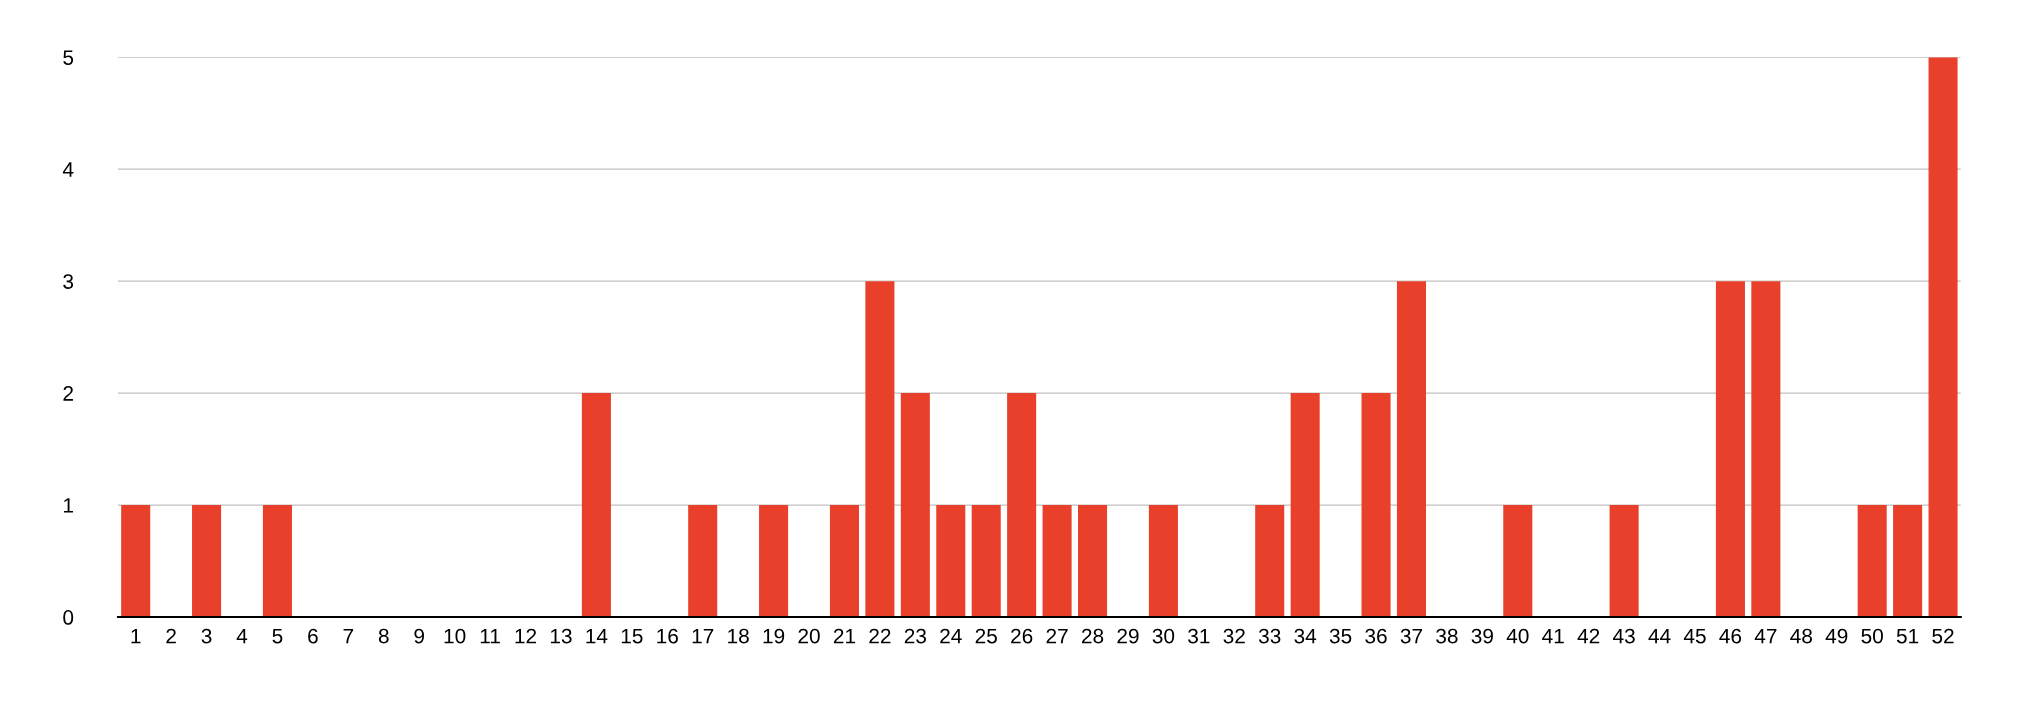  Describe the element at coordinates (703, 636) in the screenshot. I see `x-tick-label: 17` at that location.